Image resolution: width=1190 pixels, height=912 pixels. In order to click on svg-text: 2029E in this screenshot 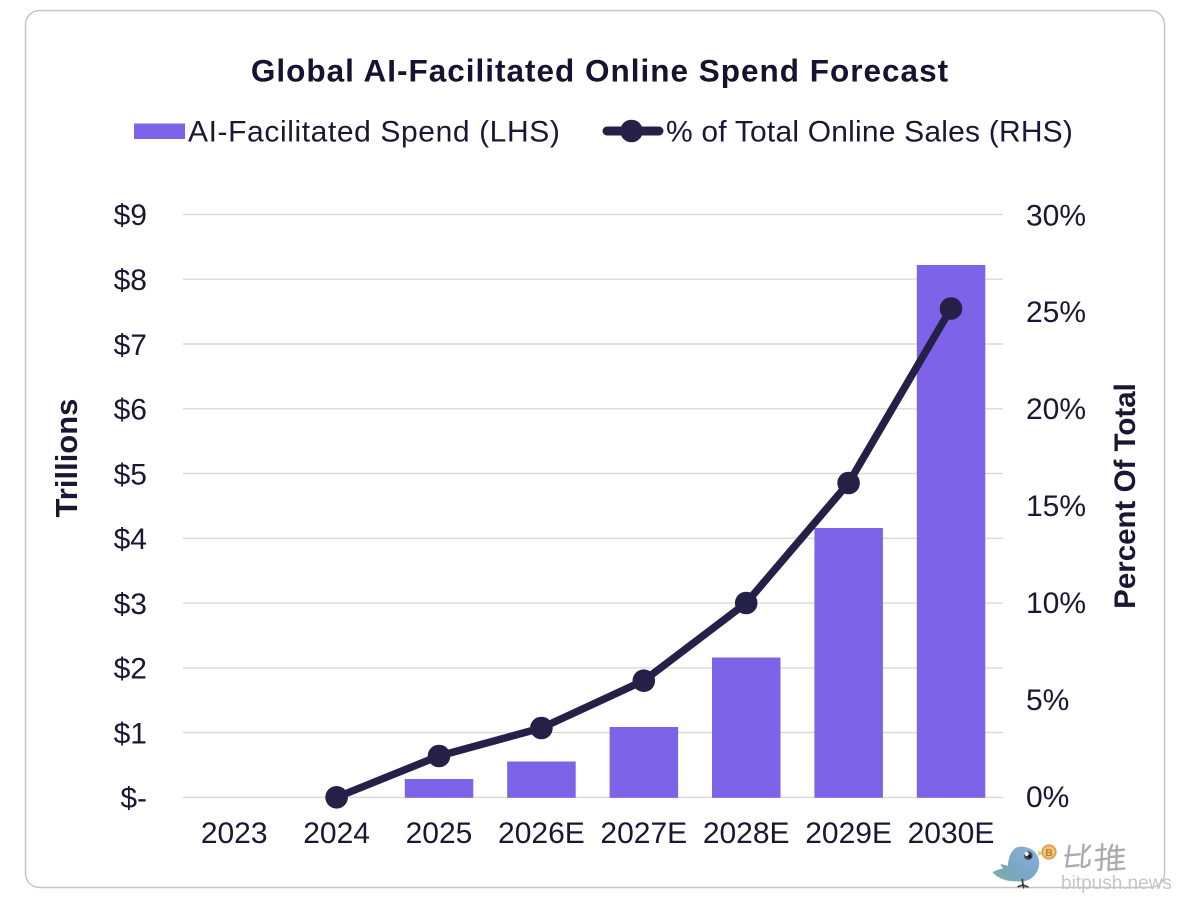, I will do `click(848, 833)`.